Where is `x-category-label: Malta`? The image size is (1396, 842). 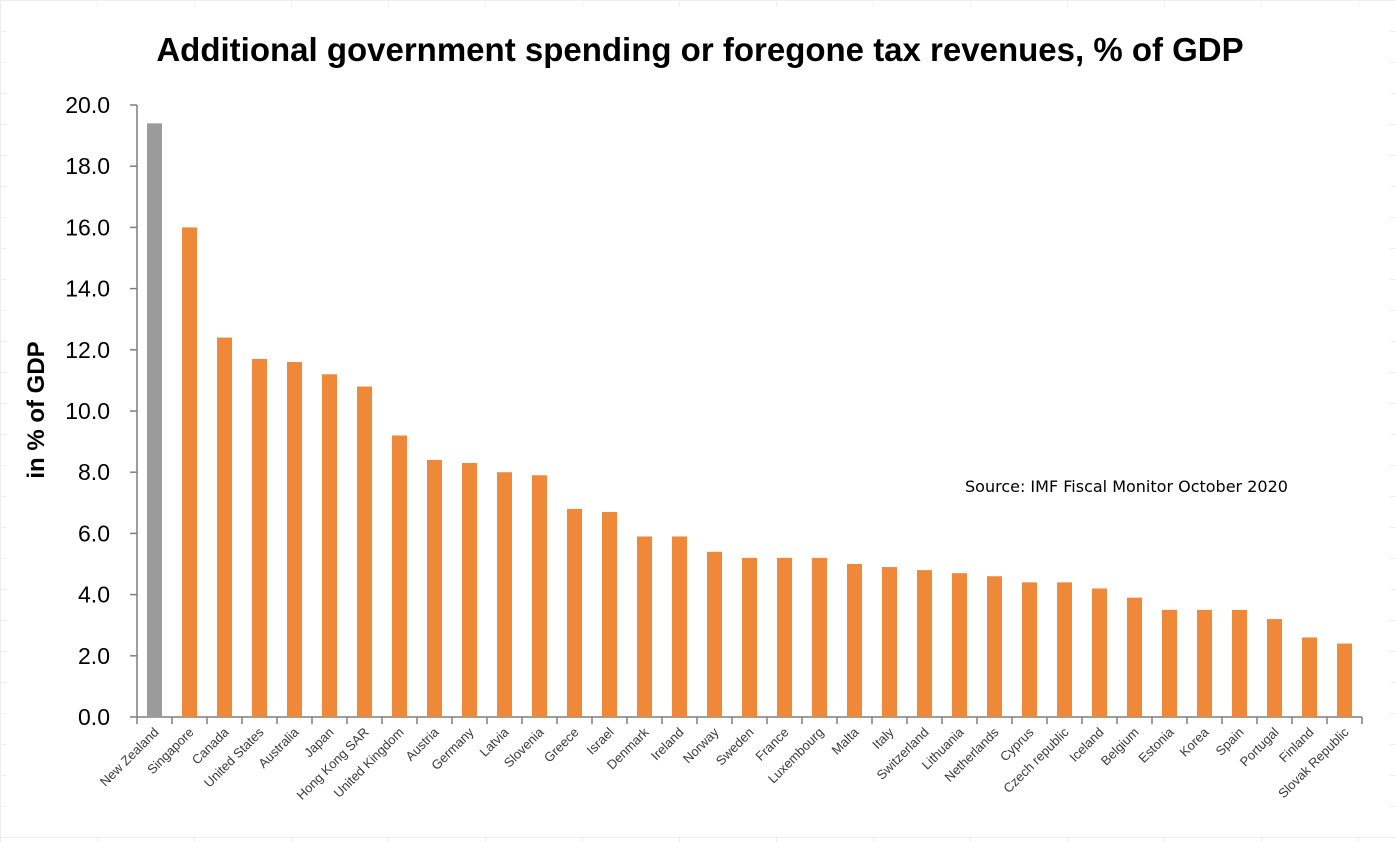 x-category-label: Malta is located at coordinates (846, 741).